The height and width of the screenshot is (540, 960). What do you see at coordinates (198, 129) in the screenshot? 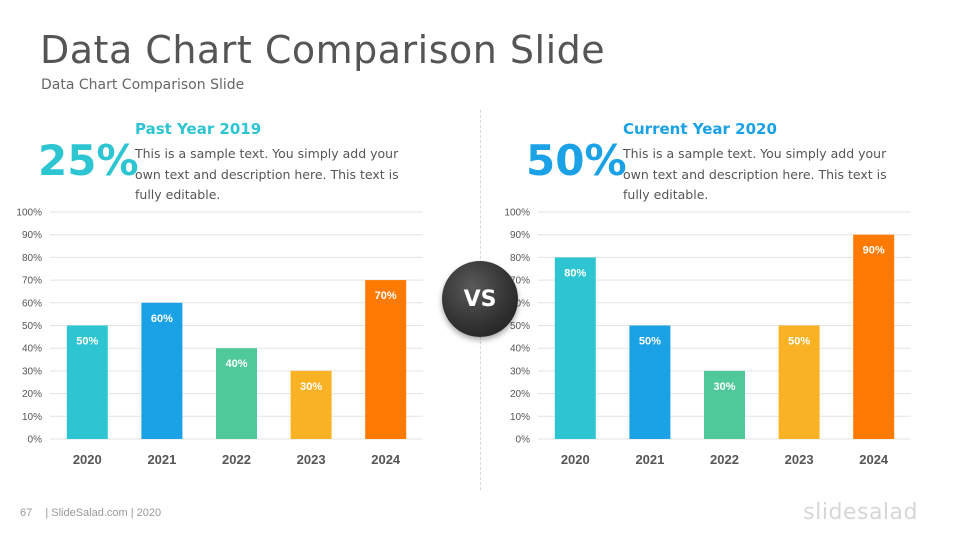
I see `panel-heading: Past Year 2019` at bounding box center [198, 129].